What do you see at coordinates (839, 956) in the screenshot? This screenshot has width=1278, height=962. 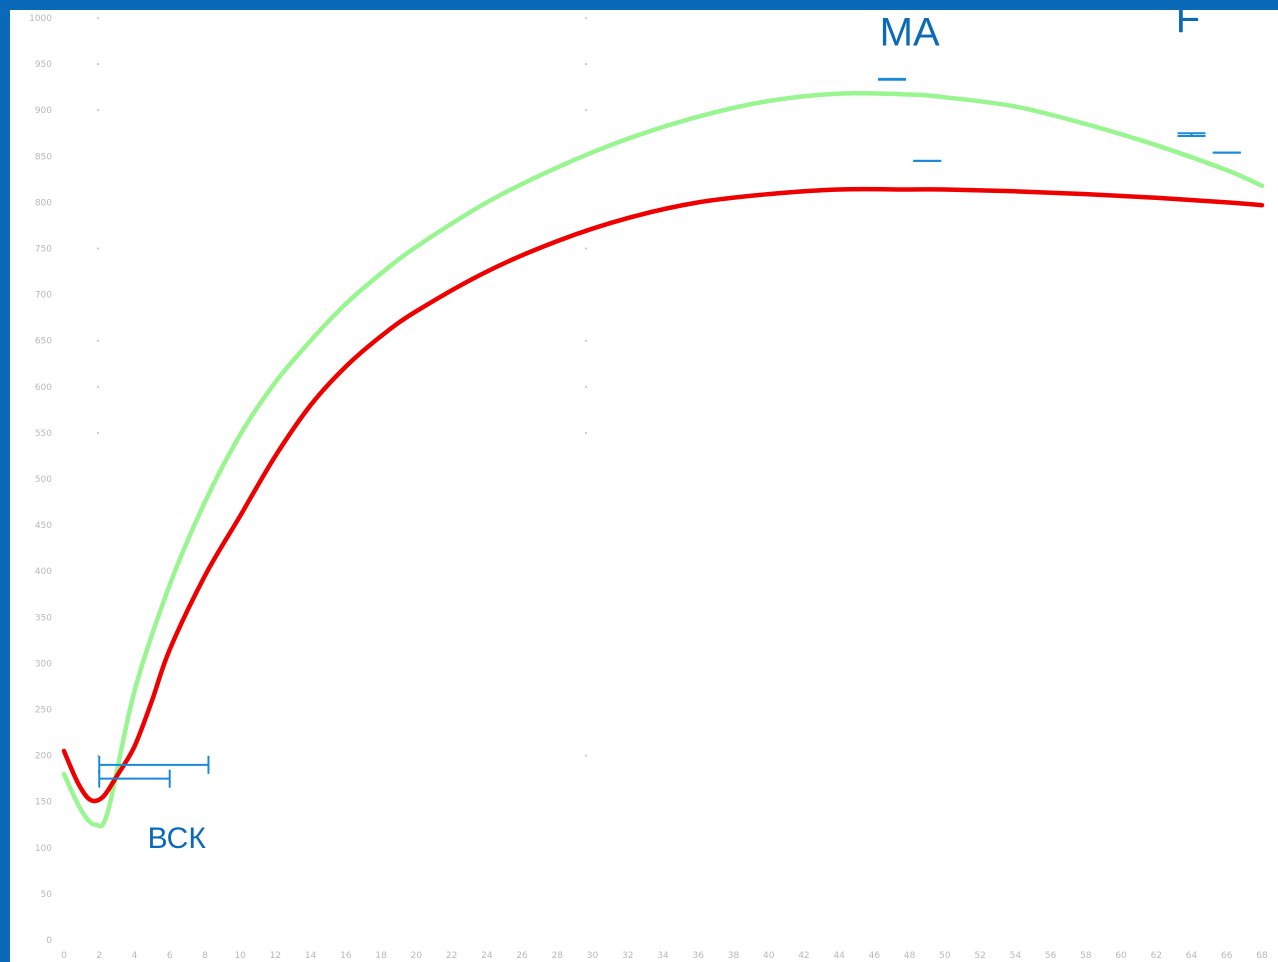 I see `x-tick-label: 44` at bounding box center [839, 956].